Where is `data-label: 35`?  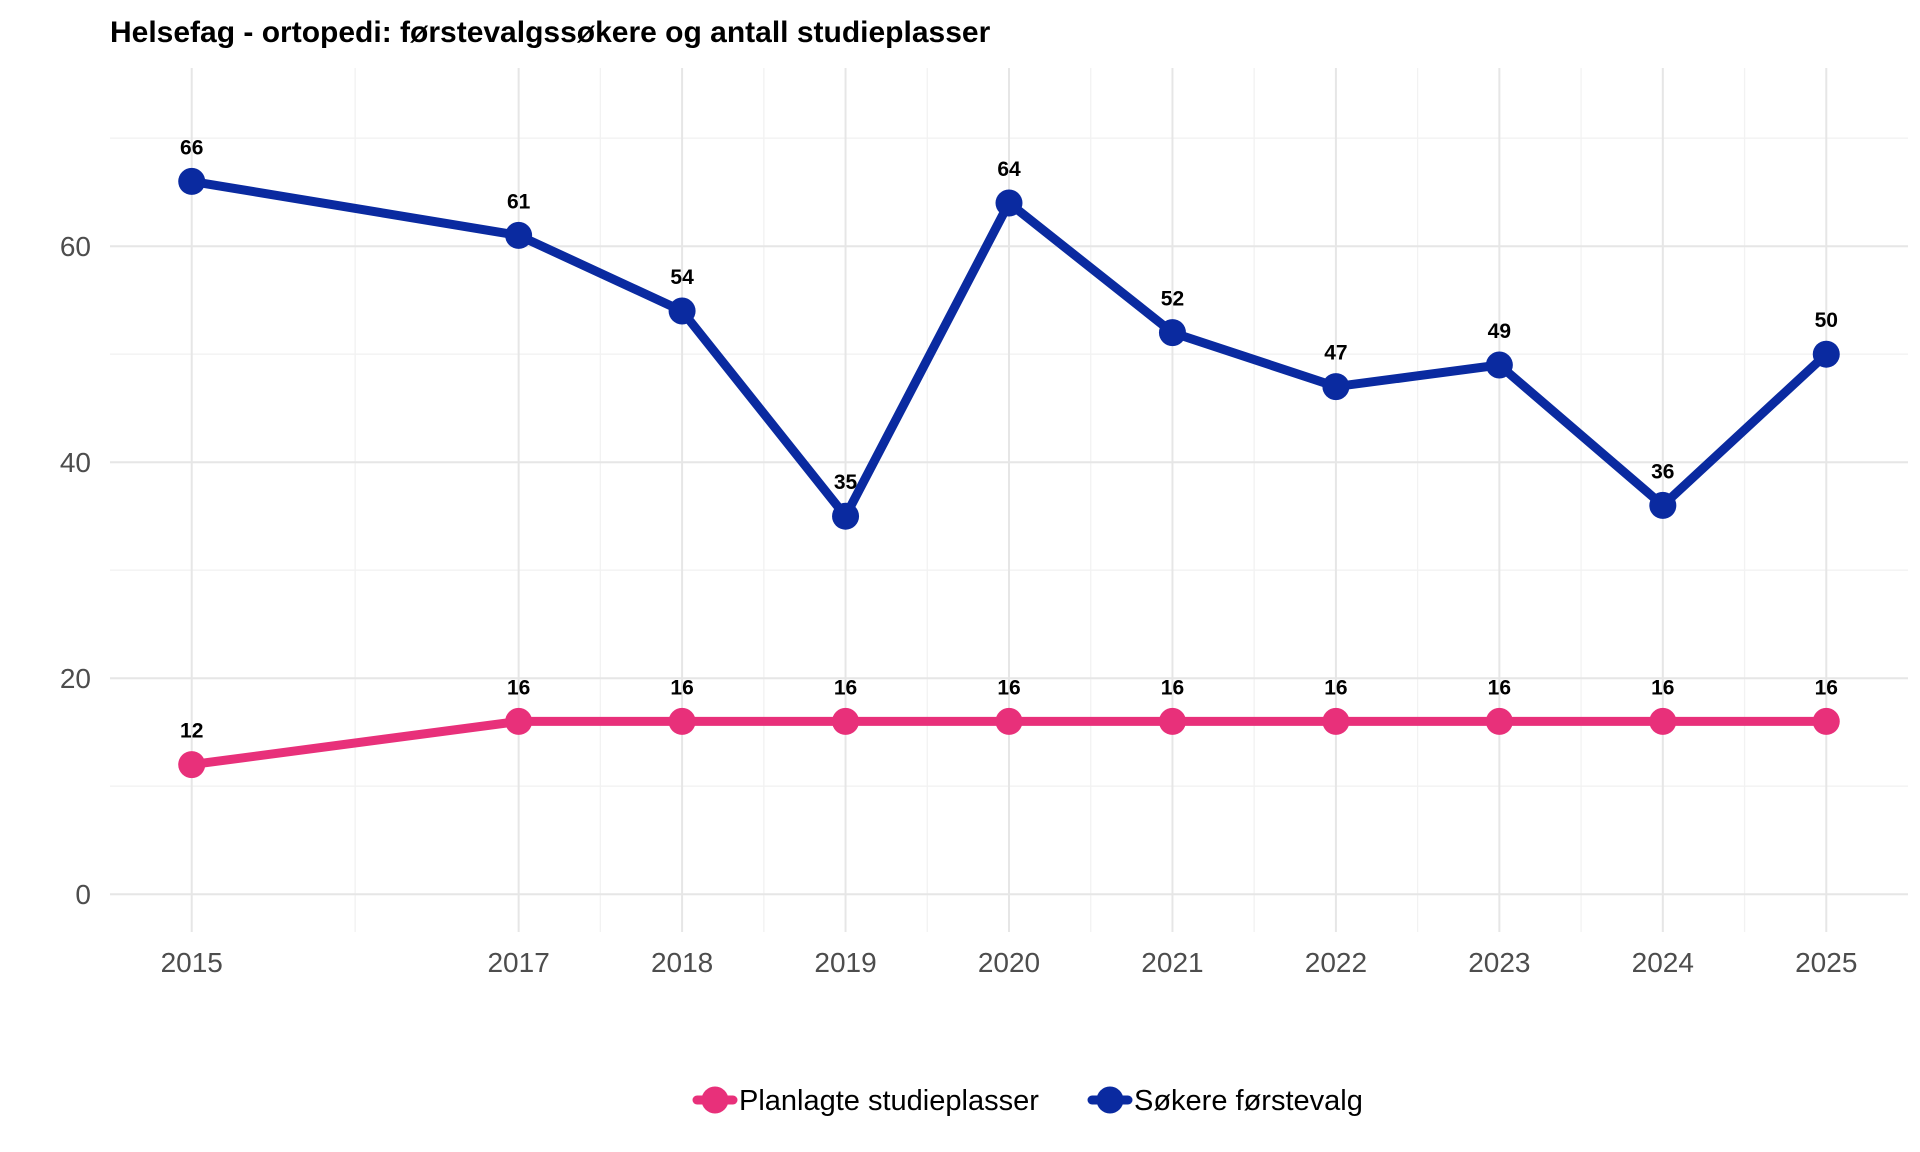
data-label: 35 is located at coordinates (846, 482).